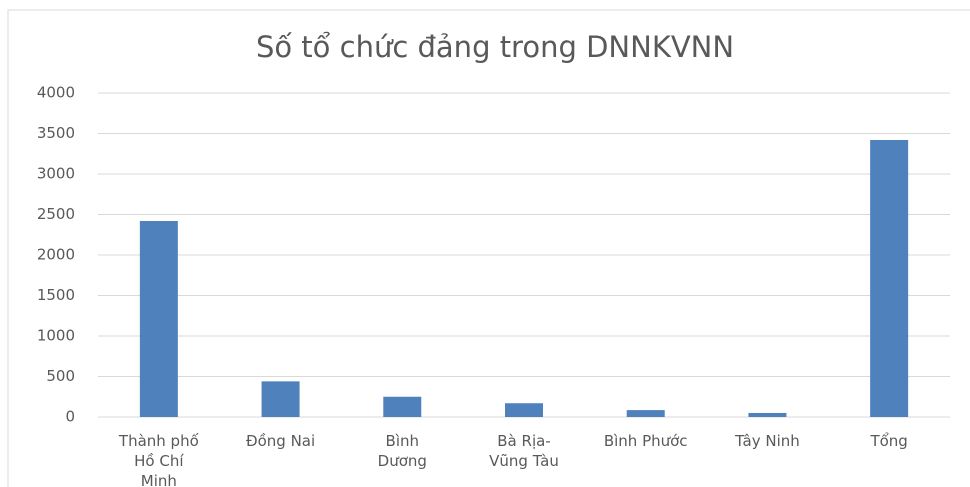 The width and height of the screenshot is (970, 487). Describe the element at coordinates (56, 133) in the screenshot. I see `y-tick-label: 3500` at that location.